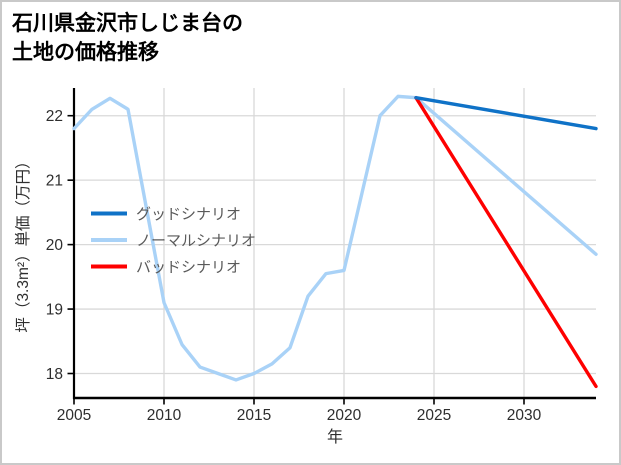  I want to click on chart-title-line2: 土地の価格推移, so click(85, 52).